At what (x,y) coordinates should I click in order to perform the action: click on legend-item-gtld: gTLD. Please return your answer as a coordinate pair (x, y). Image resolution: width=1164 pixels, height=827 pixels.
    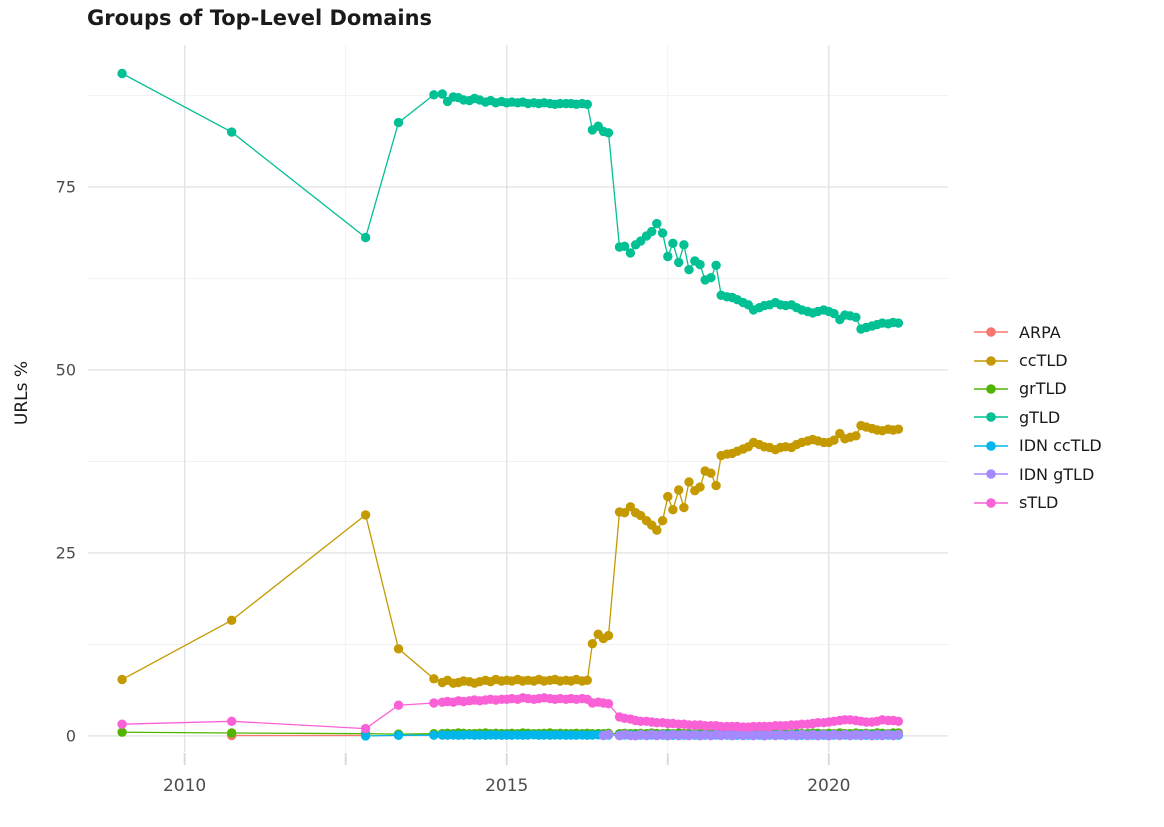
    Looking at the image, I should click on (1038, 417).